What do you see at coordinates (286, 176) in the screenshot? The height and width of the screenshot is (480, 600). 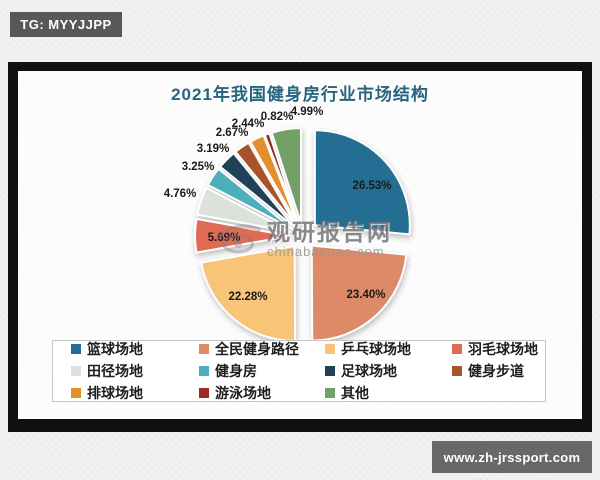 I see `pie-slice-other` at bounding box center [286, 176].